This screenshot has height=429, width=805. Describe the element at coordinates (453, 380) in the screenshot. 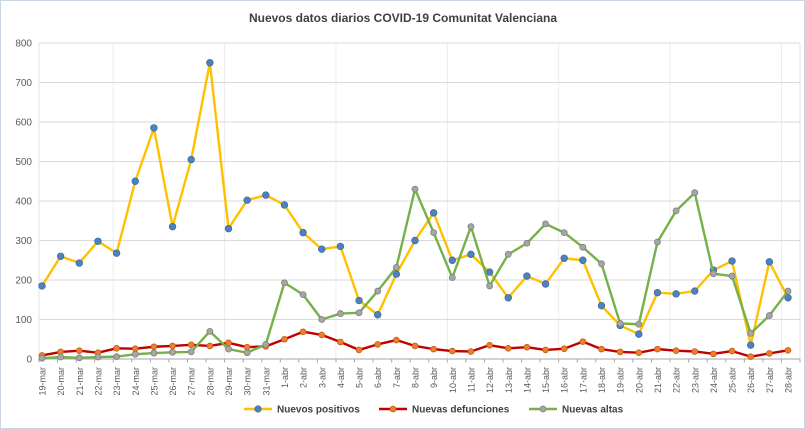

I see `x-tick-label: 10-abr` at that location.